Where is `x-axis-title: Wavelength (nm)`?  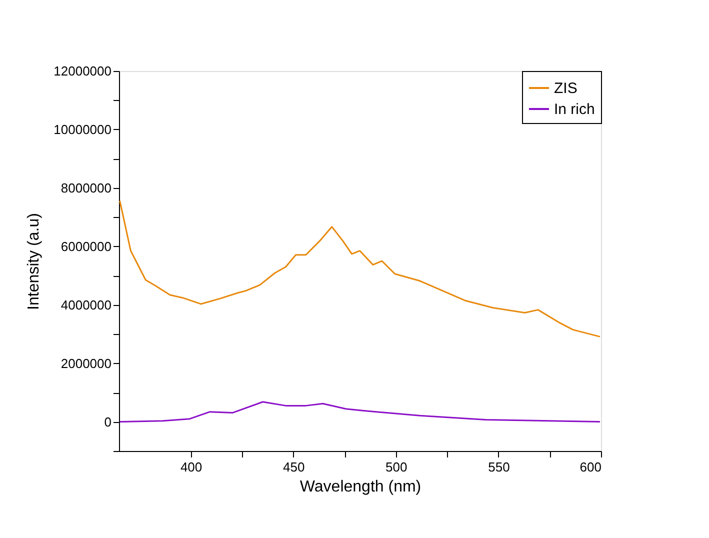 x-axis-title: Wavelength (nm) is located at coordinates (361, 487).